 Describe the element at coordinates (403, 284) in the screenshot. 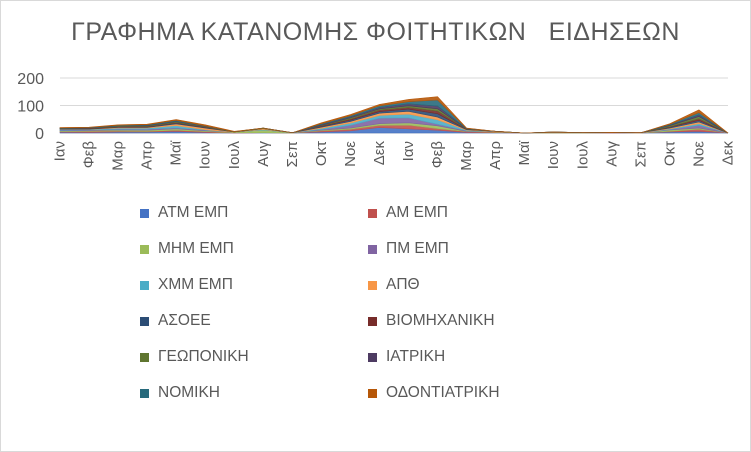

I see `legend-label: ΑΠΘ` at that location.